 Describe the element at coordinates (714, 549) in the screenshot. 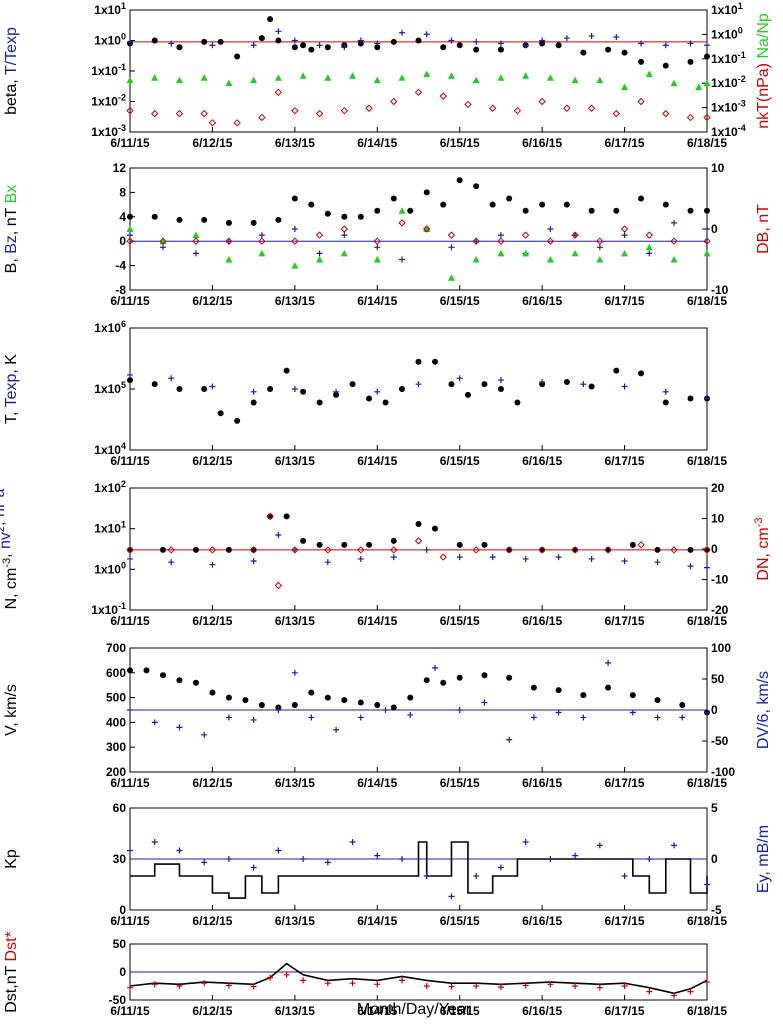

I see `y-right-tick-label-N: 0` at that location.